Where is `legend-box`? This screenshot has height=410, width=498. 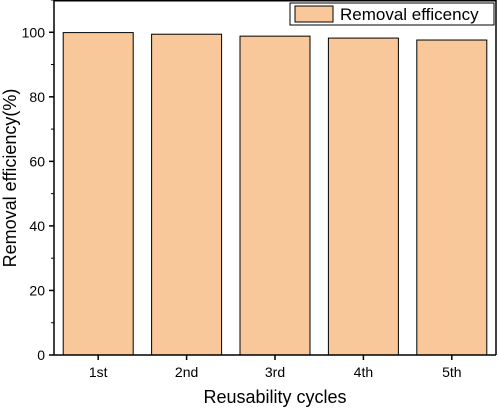 legend-box is located at coordinates (392, 14).